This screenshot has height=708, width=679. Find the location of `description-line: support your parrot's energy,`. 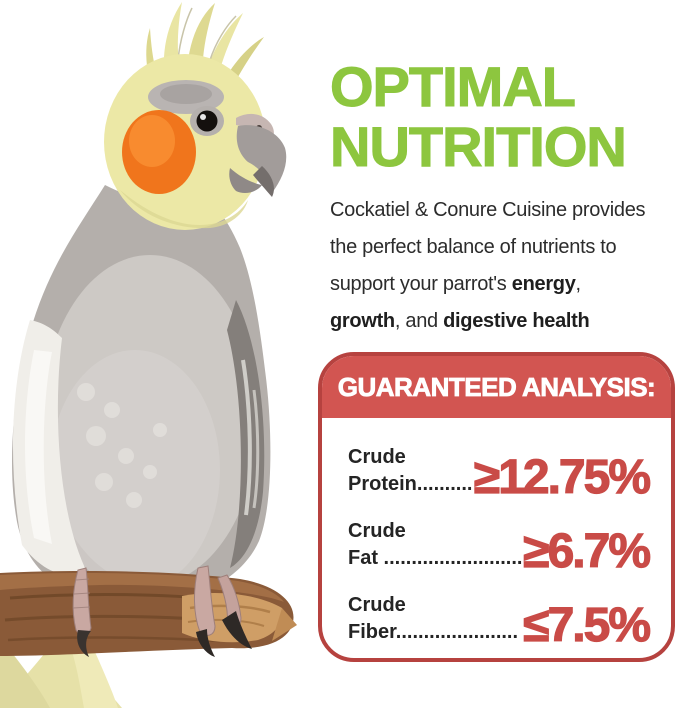

description-line: support your parrot's energy, is located at coordinates (502, 284).